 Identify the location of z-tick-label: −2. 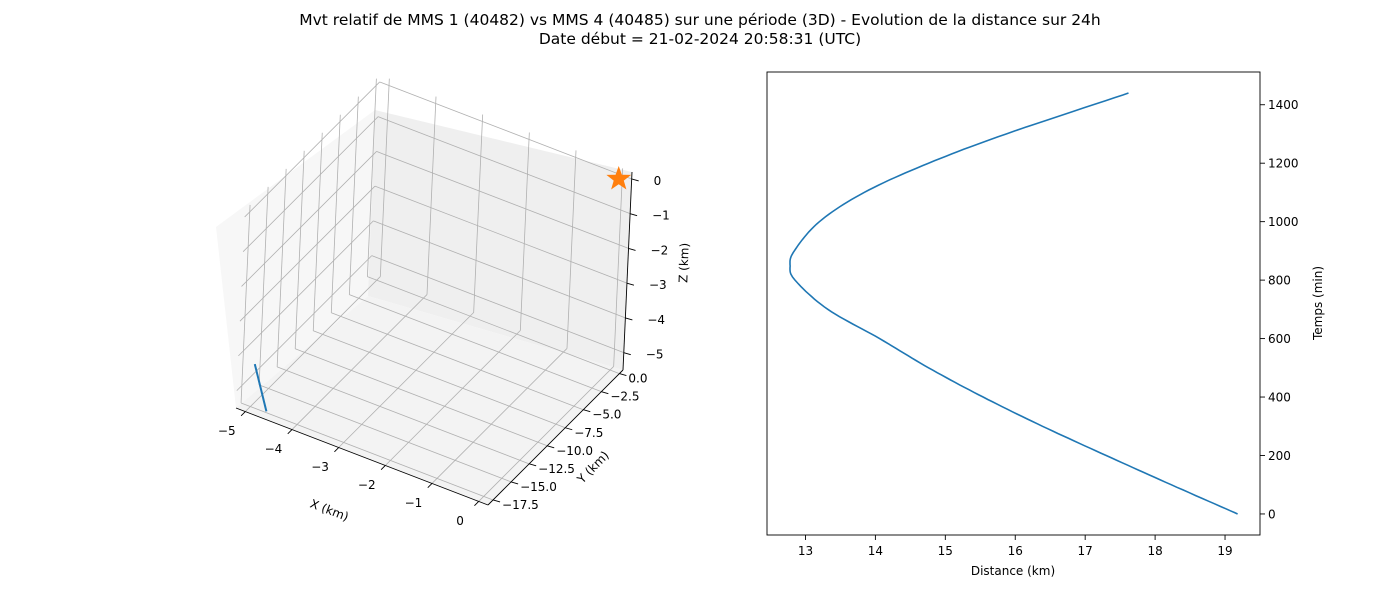
(660, 250).